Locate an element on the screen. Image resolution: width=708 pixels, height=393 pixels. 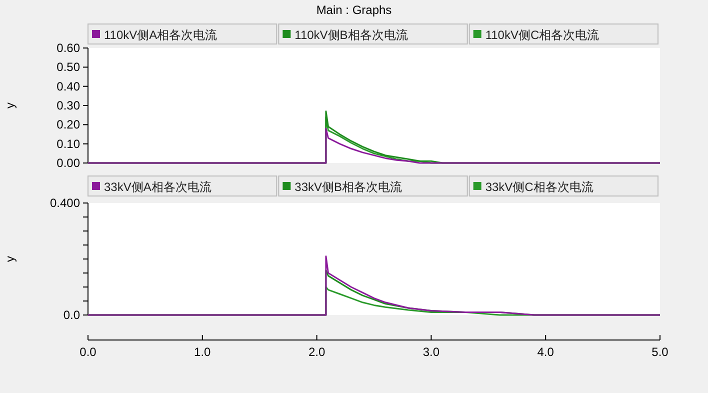
x-tick-label: 1.0 is located at coordinates (203, 352).